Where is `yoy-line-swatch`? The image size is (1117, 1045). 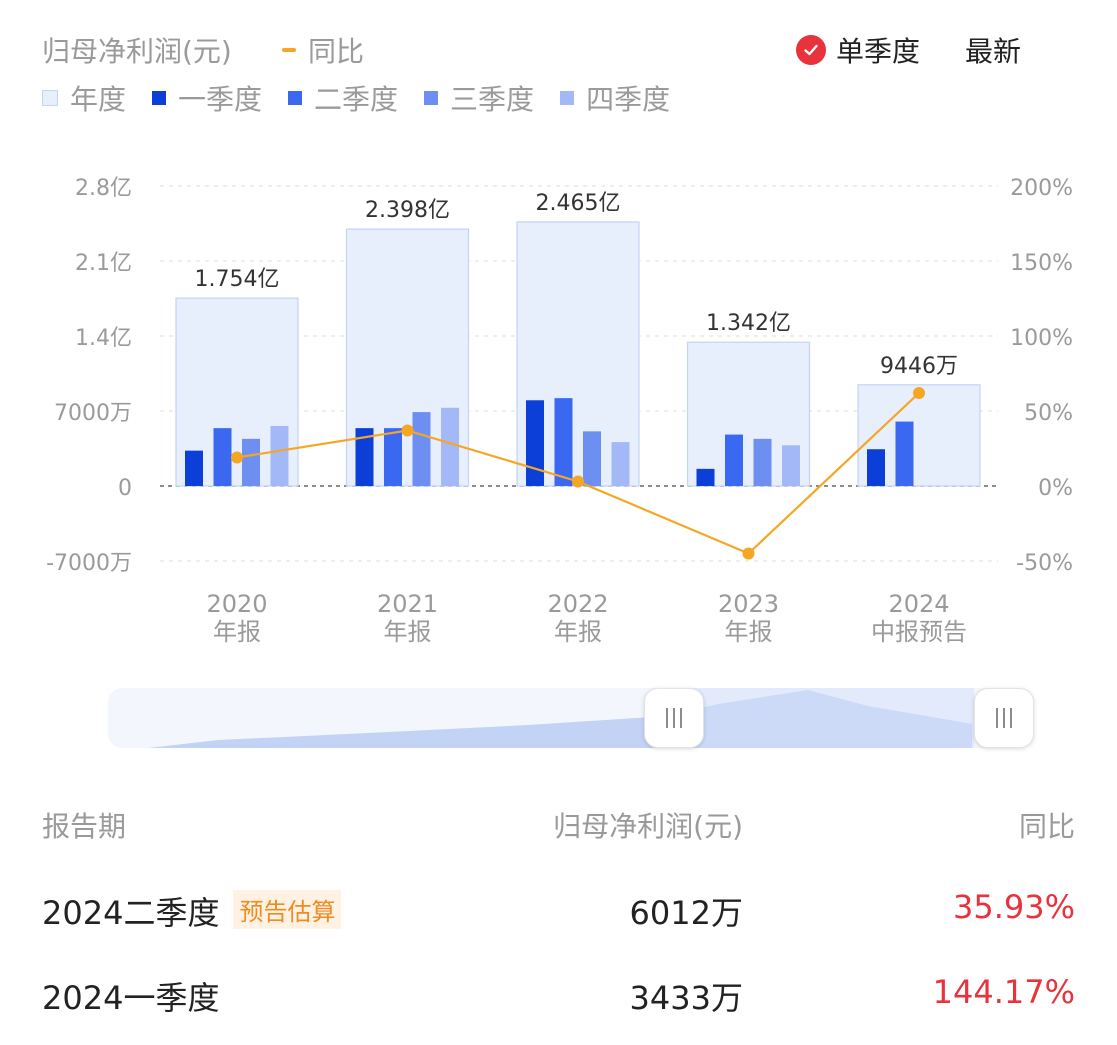 yoy-line-swatch is located at coordinates (289, 50).